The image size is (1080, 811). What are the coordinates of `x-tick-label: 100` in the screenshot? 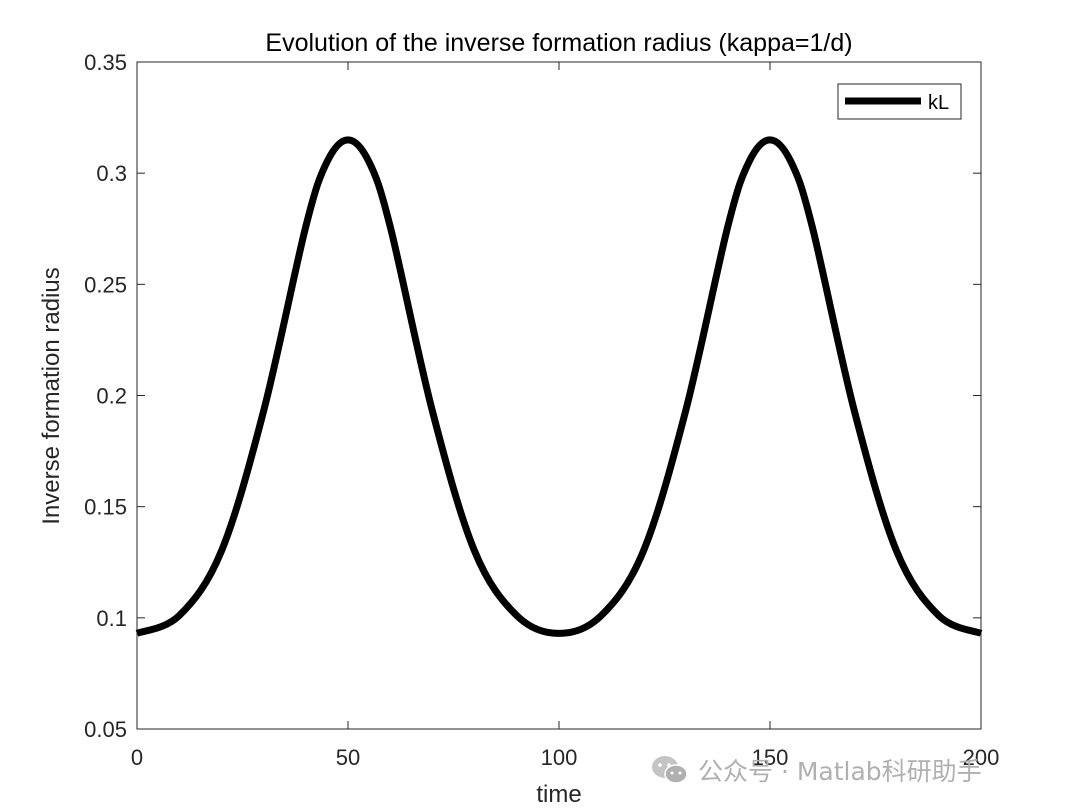 It's located at (559, 757).